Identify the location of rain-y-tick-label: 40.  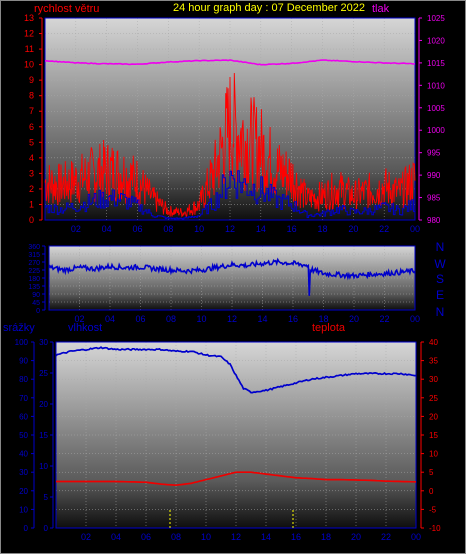
(23, 454).